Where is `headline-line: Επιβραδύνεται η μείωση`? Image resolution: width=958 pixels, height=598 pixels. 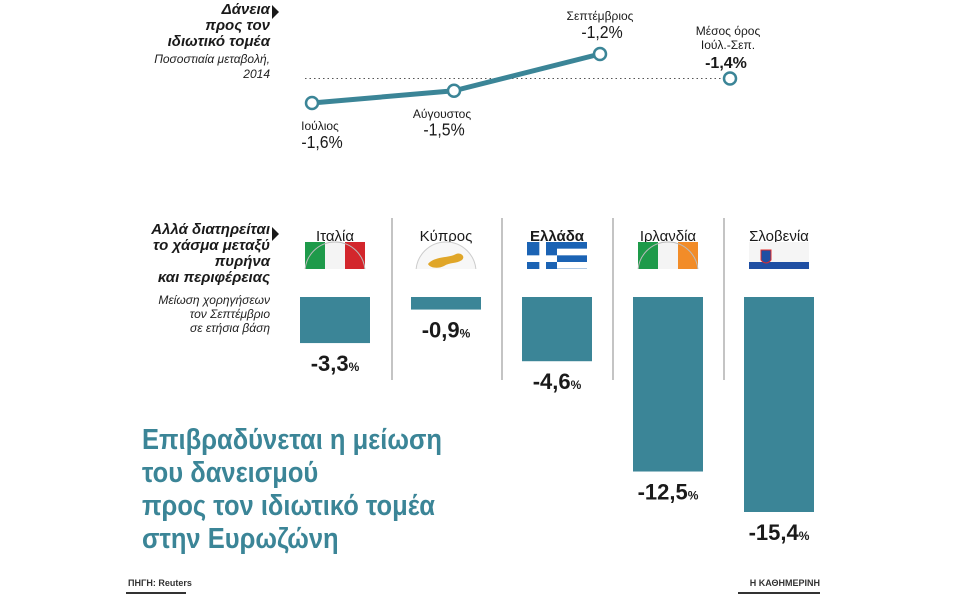
headline-line: Επιβραδύνεται η μείωση is located at coordinates (292, 440).